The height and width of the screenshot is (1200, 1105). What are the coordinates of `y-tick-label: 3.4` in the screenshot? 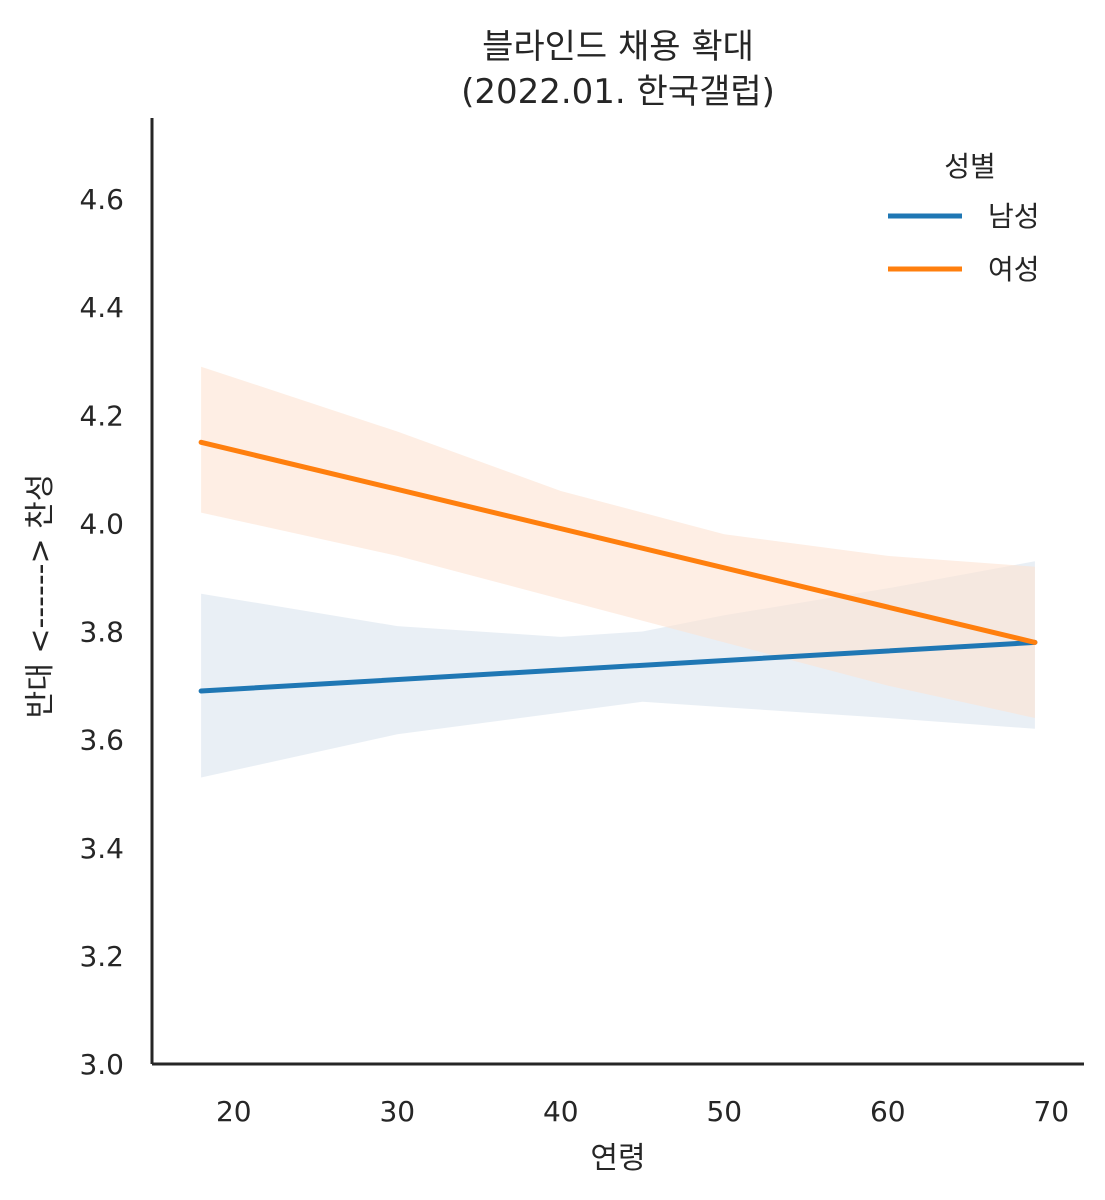 It's located at (101, 848).